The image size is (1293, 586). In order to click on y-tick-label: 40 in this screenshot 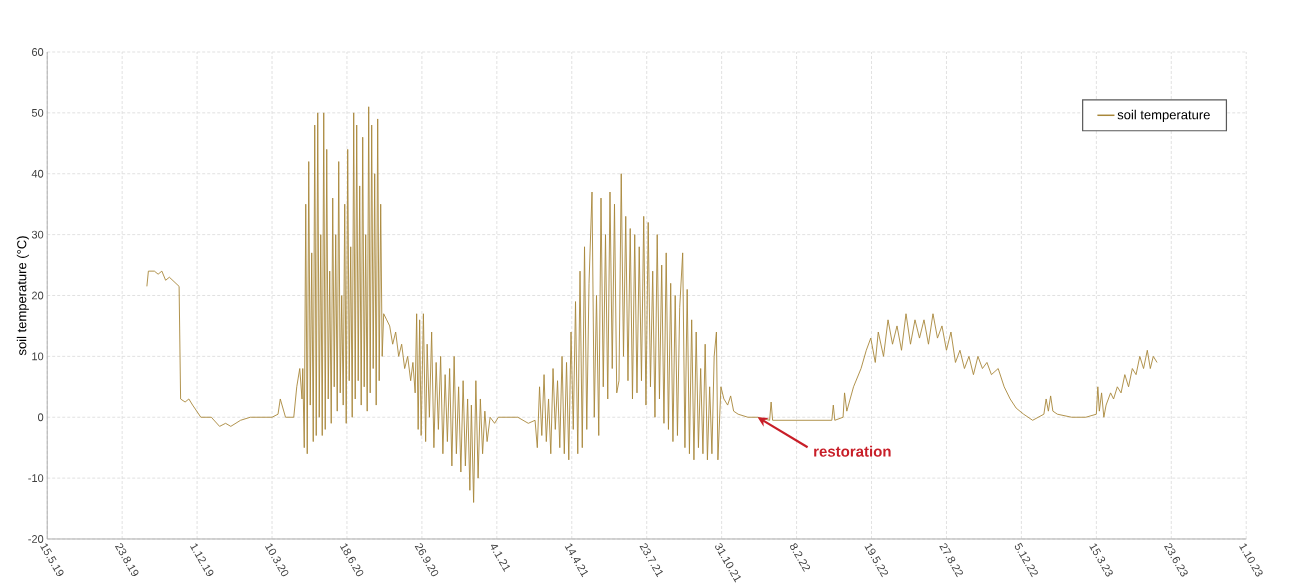, I will do `click(37, 174)`.